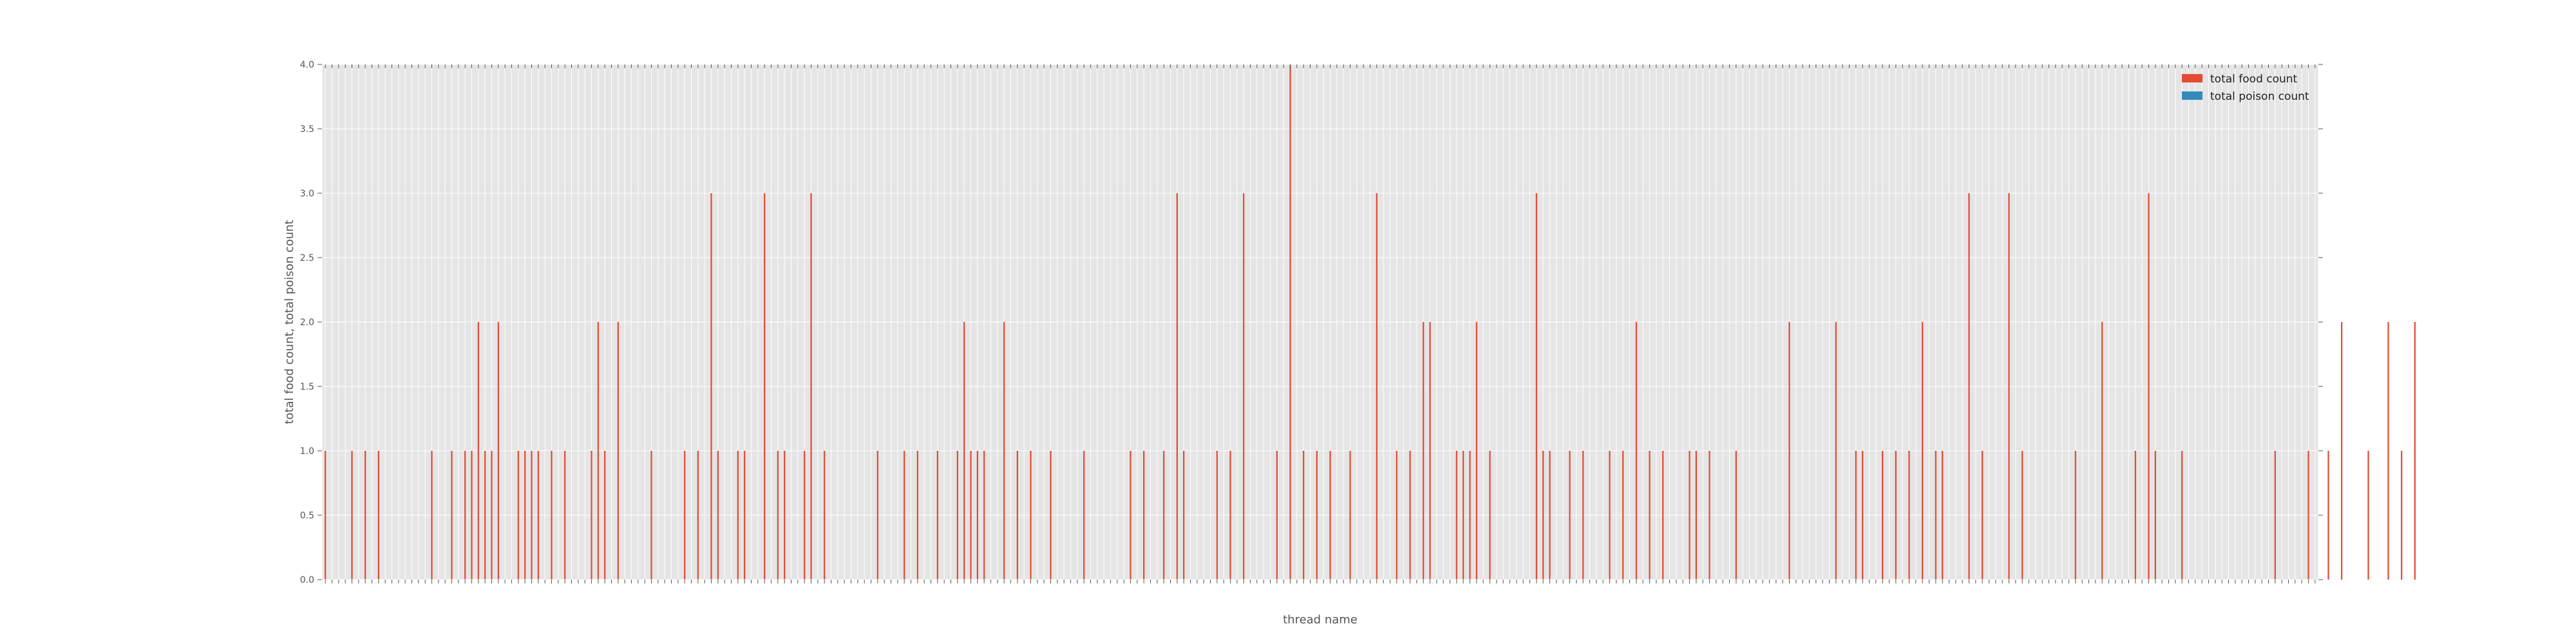 The image size is (2576, 644). What do you see at coordinates (2260, 96) in the screenshot?
I see `legend-label-poison: total poison count` at bounding box center [2260, 96].